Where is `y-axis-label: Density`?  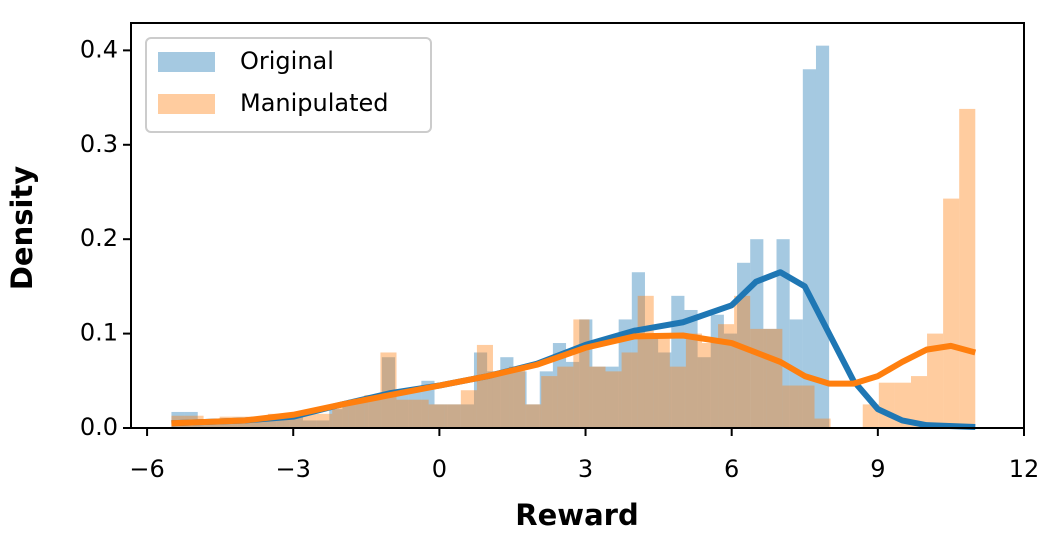 y-axis-label: Density is located at coordinates (22, 228).